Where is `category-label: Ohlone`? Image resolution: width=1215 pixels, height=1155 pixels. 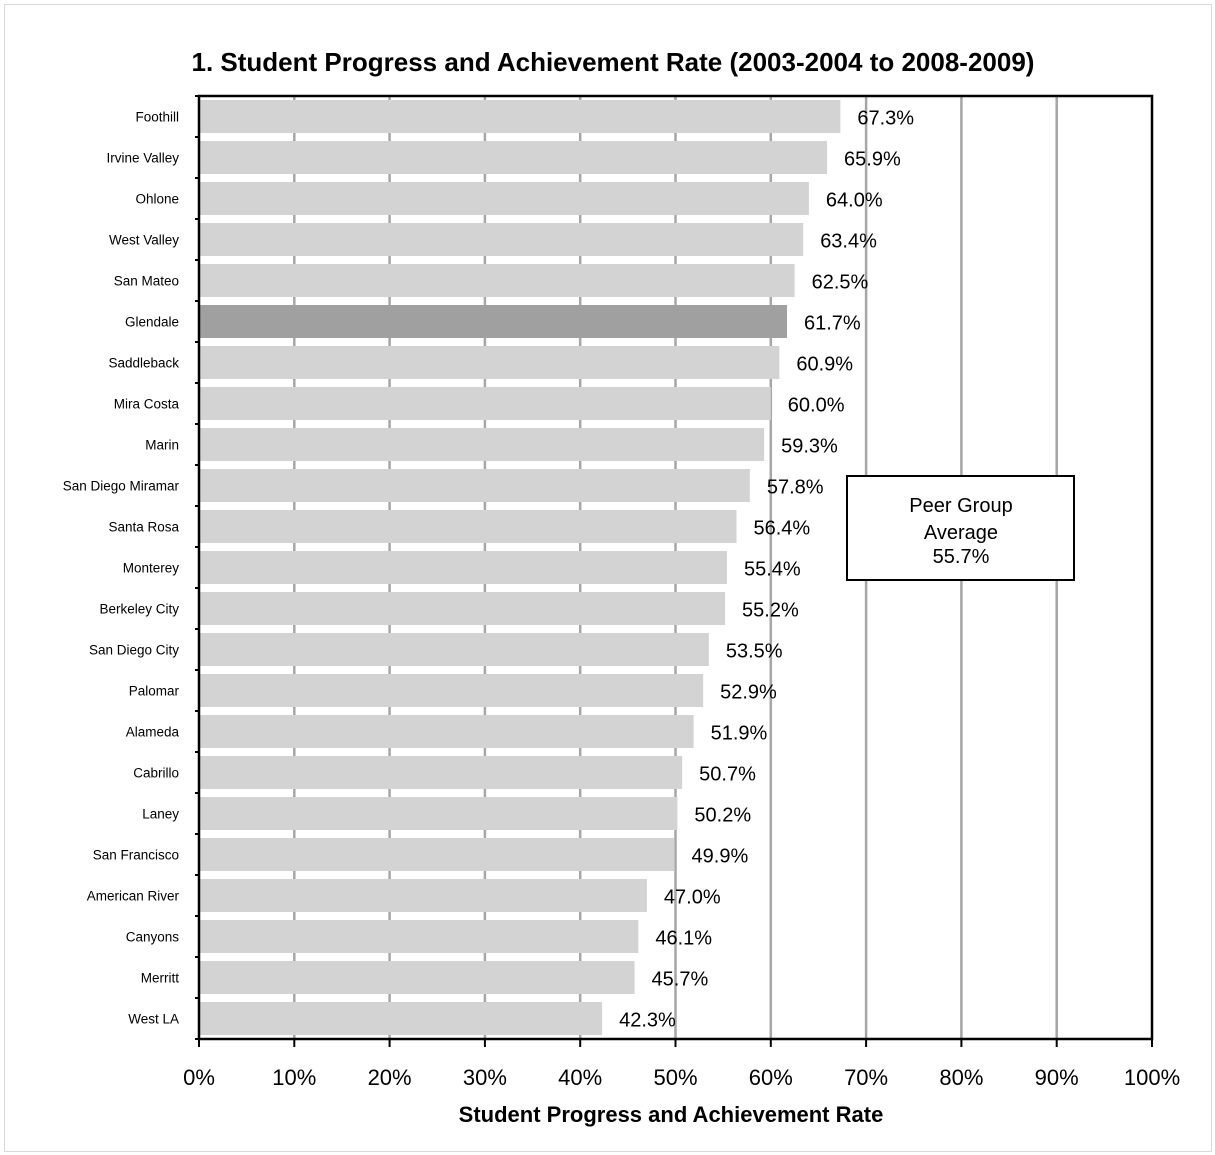 category-label: Ohlone is located at coordinates (157, 199).